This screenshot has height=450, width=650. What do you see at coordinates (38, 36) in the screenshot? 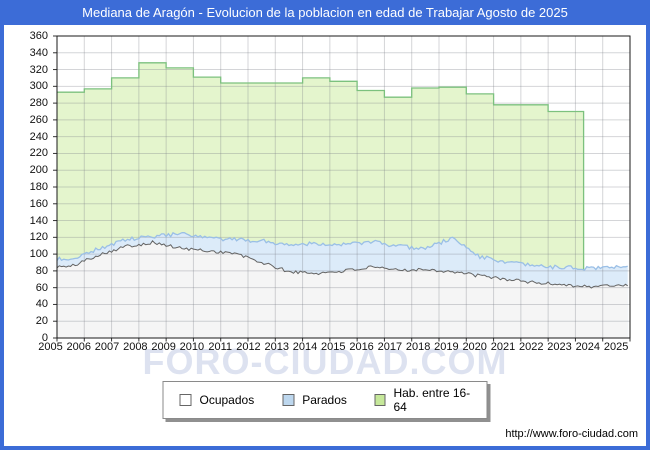
I see `y-tick-label: 360` at bounding box center [38, 36].